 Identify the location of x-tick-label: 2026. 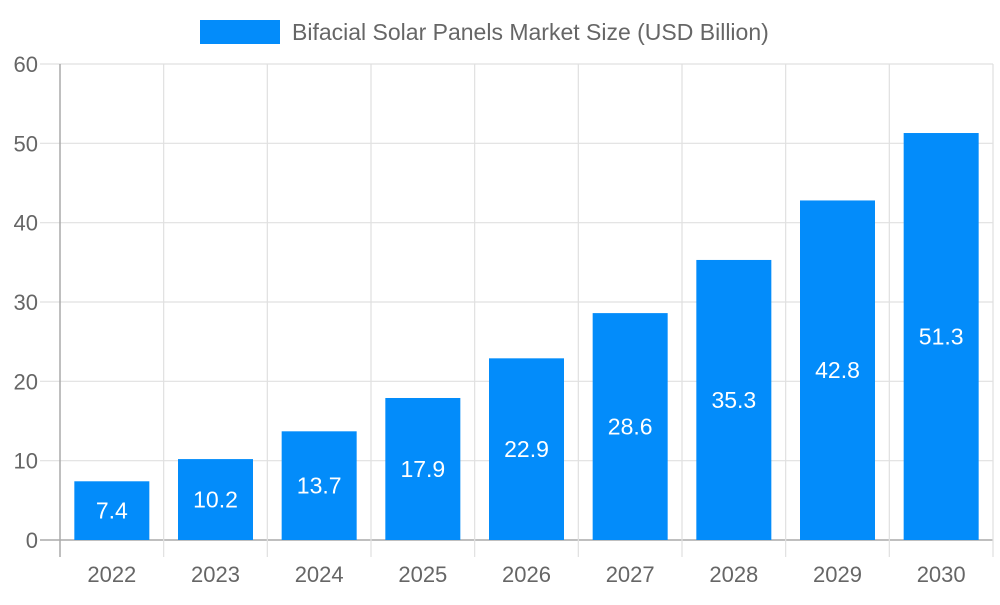
(526, 574).